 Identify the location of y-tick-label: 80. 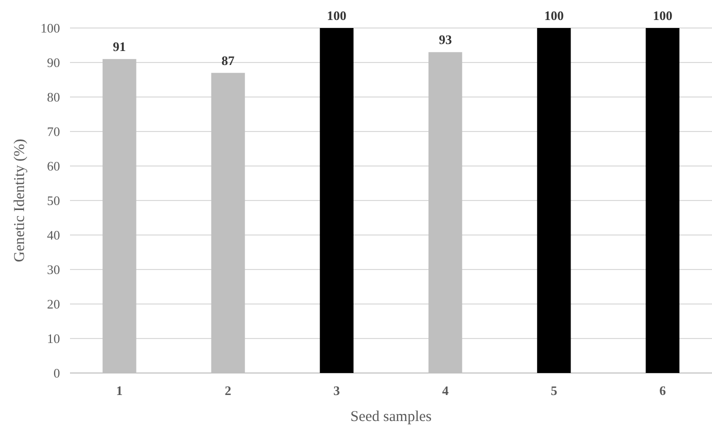
(53, 97).